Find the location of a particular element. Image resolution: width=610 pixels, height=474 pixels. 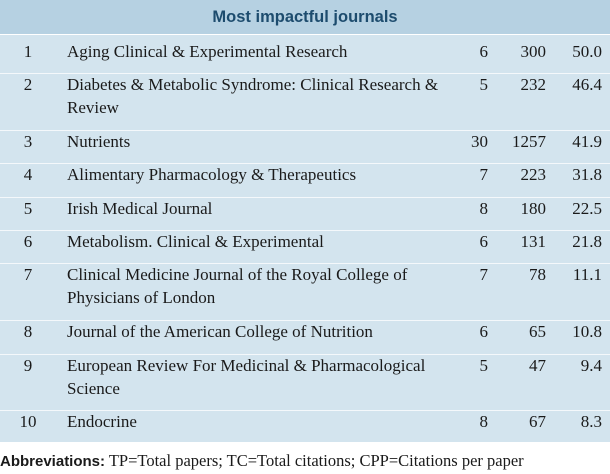

cell-cpp: 21.8 is located at coordinates (587, 241).